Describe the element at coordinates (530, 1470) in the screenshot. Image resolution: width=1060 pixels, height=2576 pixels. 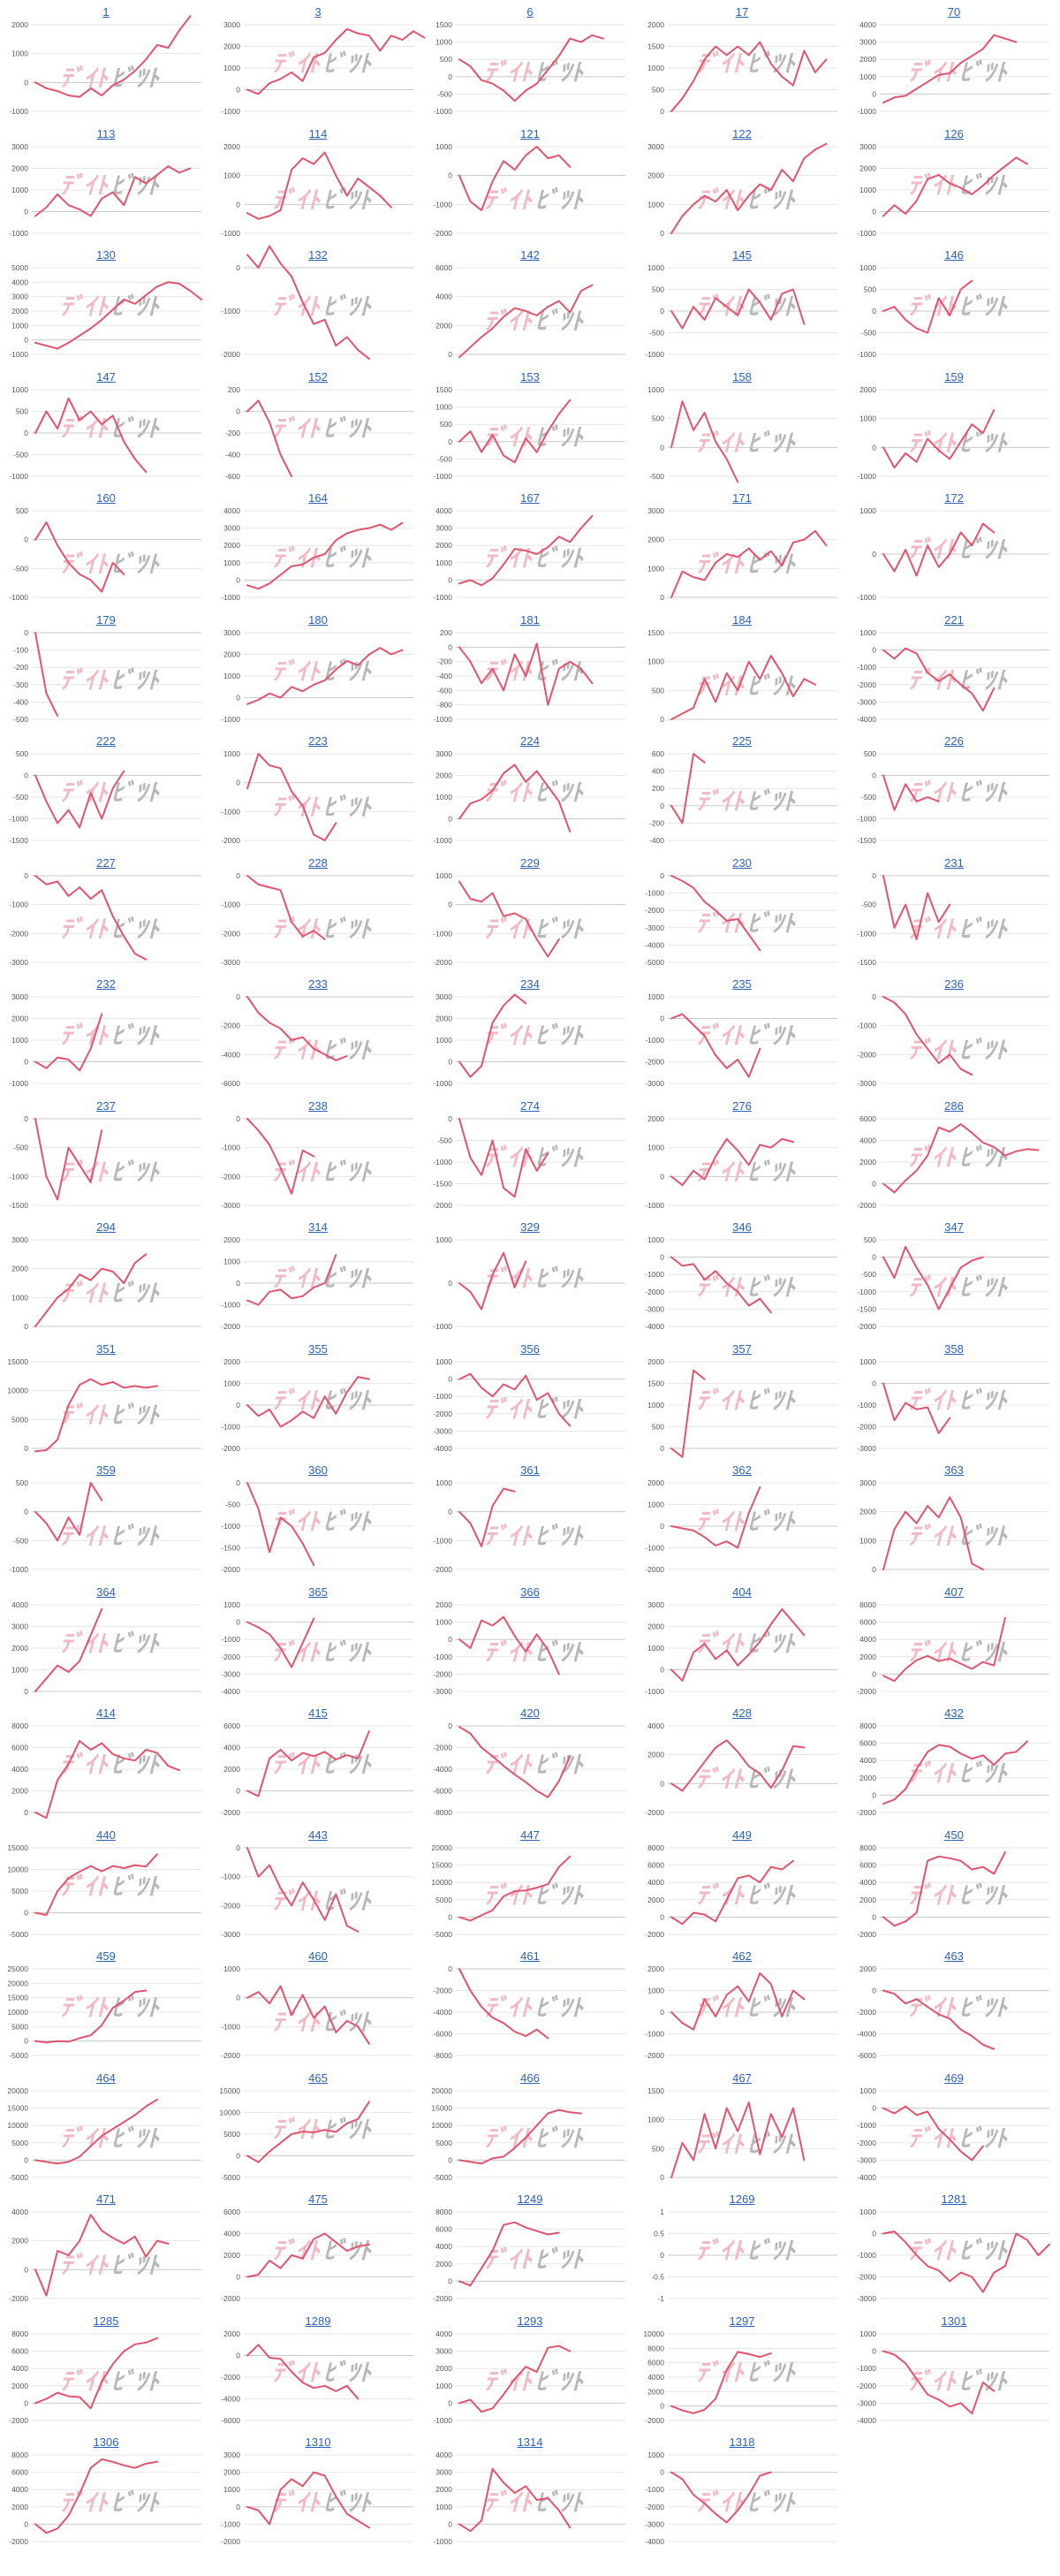
I see `chart-title-link: 361` at that location.